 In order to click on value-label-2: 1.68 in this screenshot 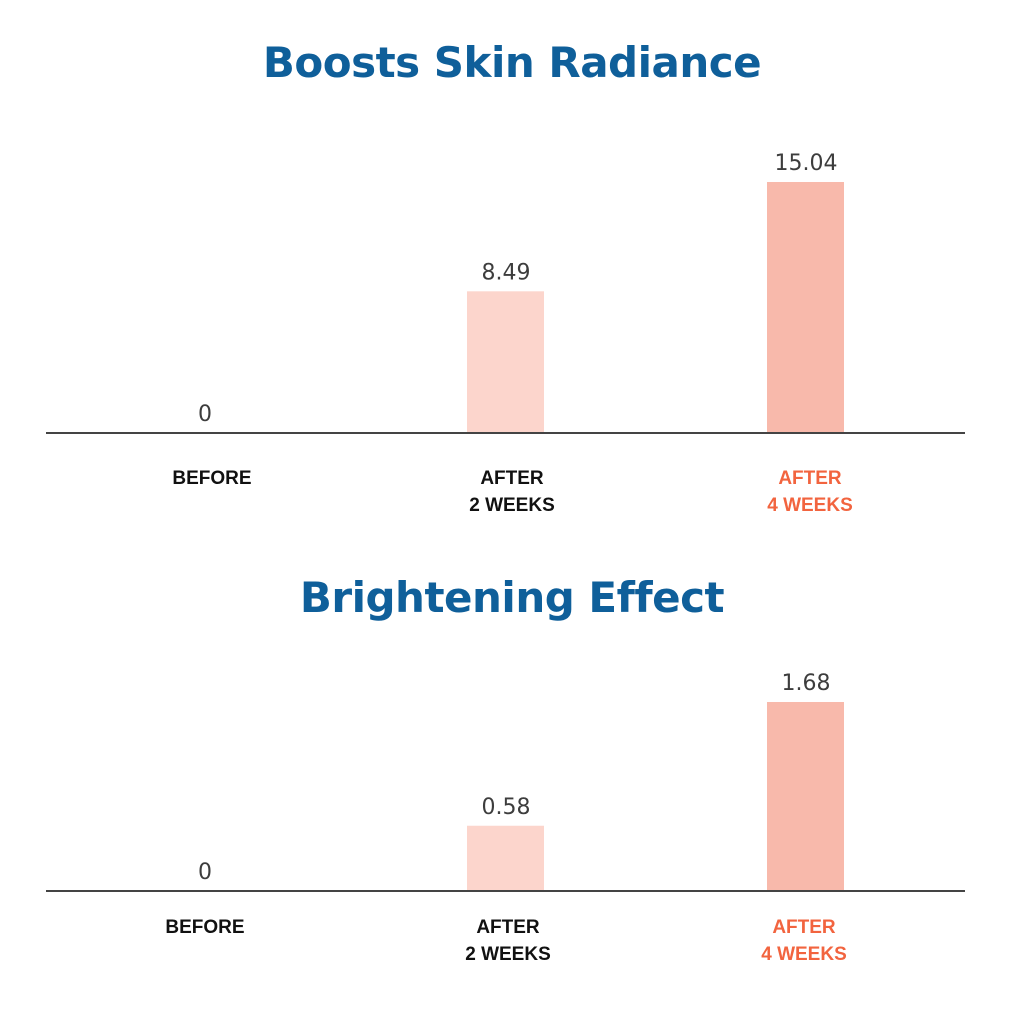, I will do `click(806, 683)`.